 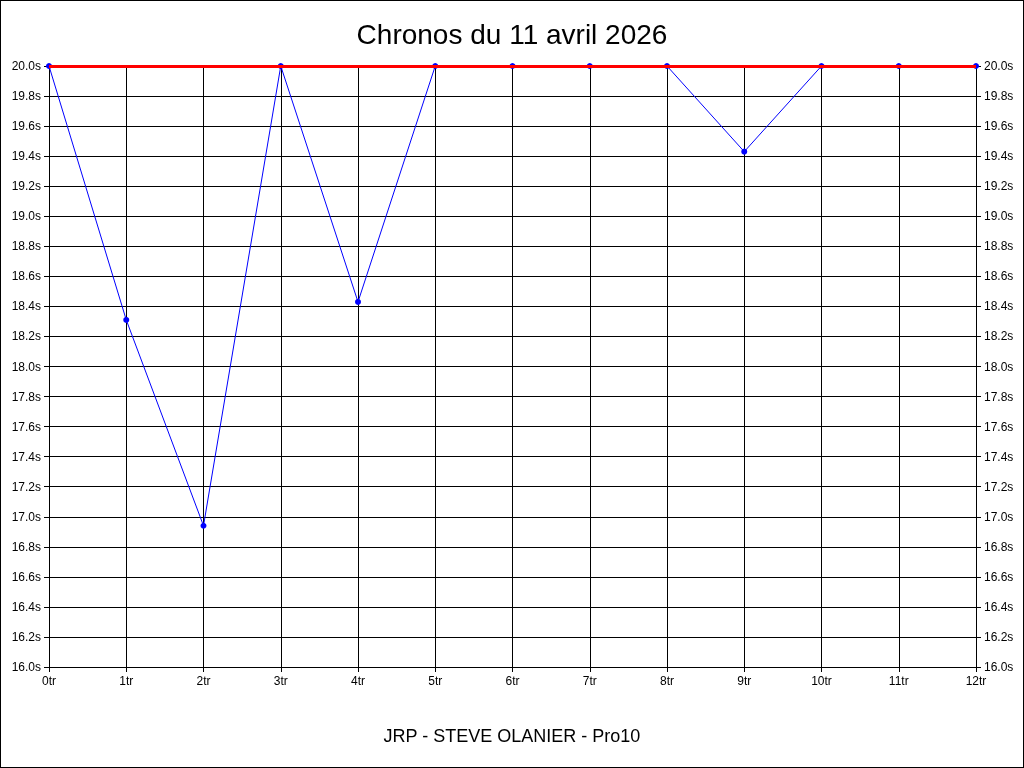 I want to click on x-tick-label: 2tr, so click(x=203, y=681).